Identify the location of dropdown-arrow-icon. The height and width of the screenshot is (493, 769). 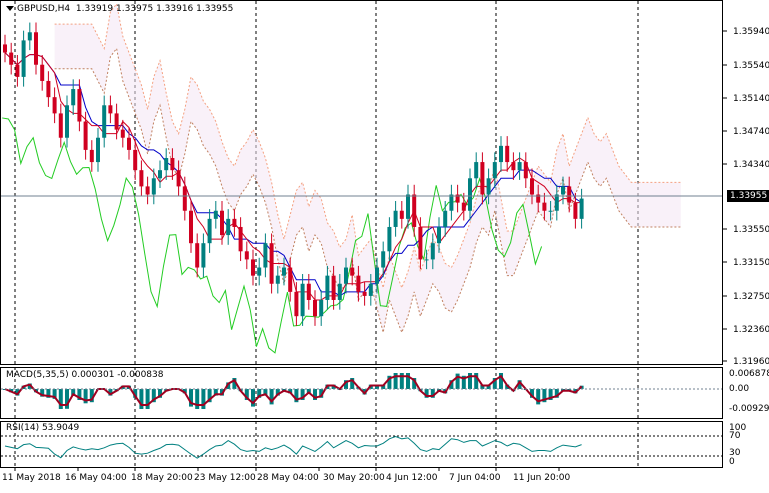
(10, 8).